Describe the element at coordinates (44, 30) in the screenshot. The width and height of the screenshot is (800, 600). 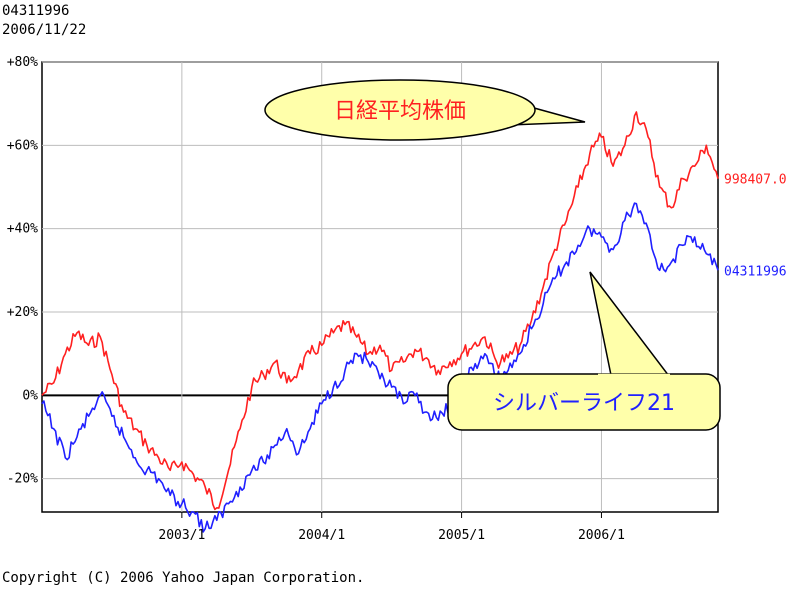
I see `header-date: 2006/11/22` at that location.